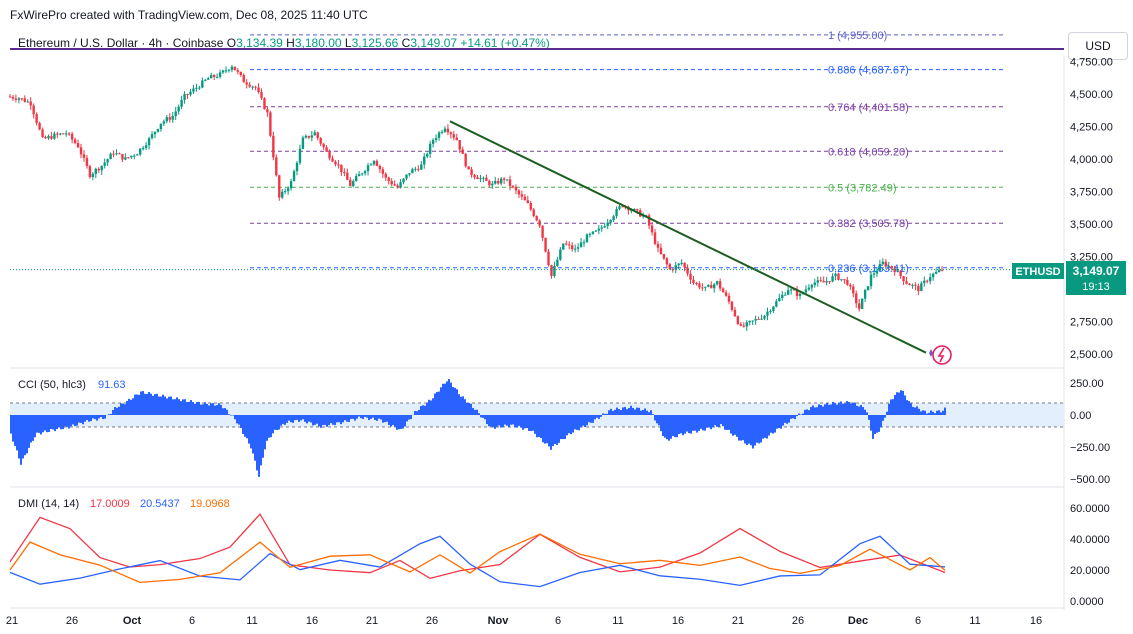 Image resolution: width=1133 pixels, height=634 pixels. I want to click on cci-tick: −250.00, so click(1090, 448).